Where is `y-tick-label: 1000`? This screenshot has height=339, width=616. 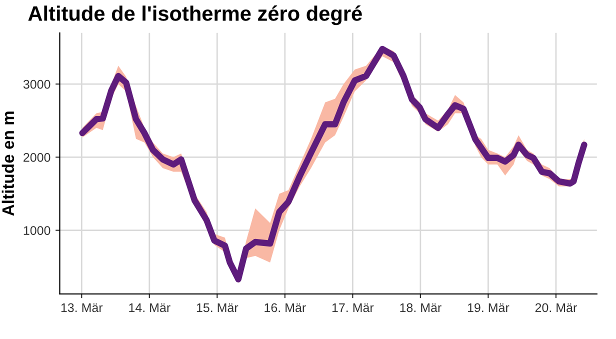
y-tick-label: 1000 is located at coordinates (37, 230).